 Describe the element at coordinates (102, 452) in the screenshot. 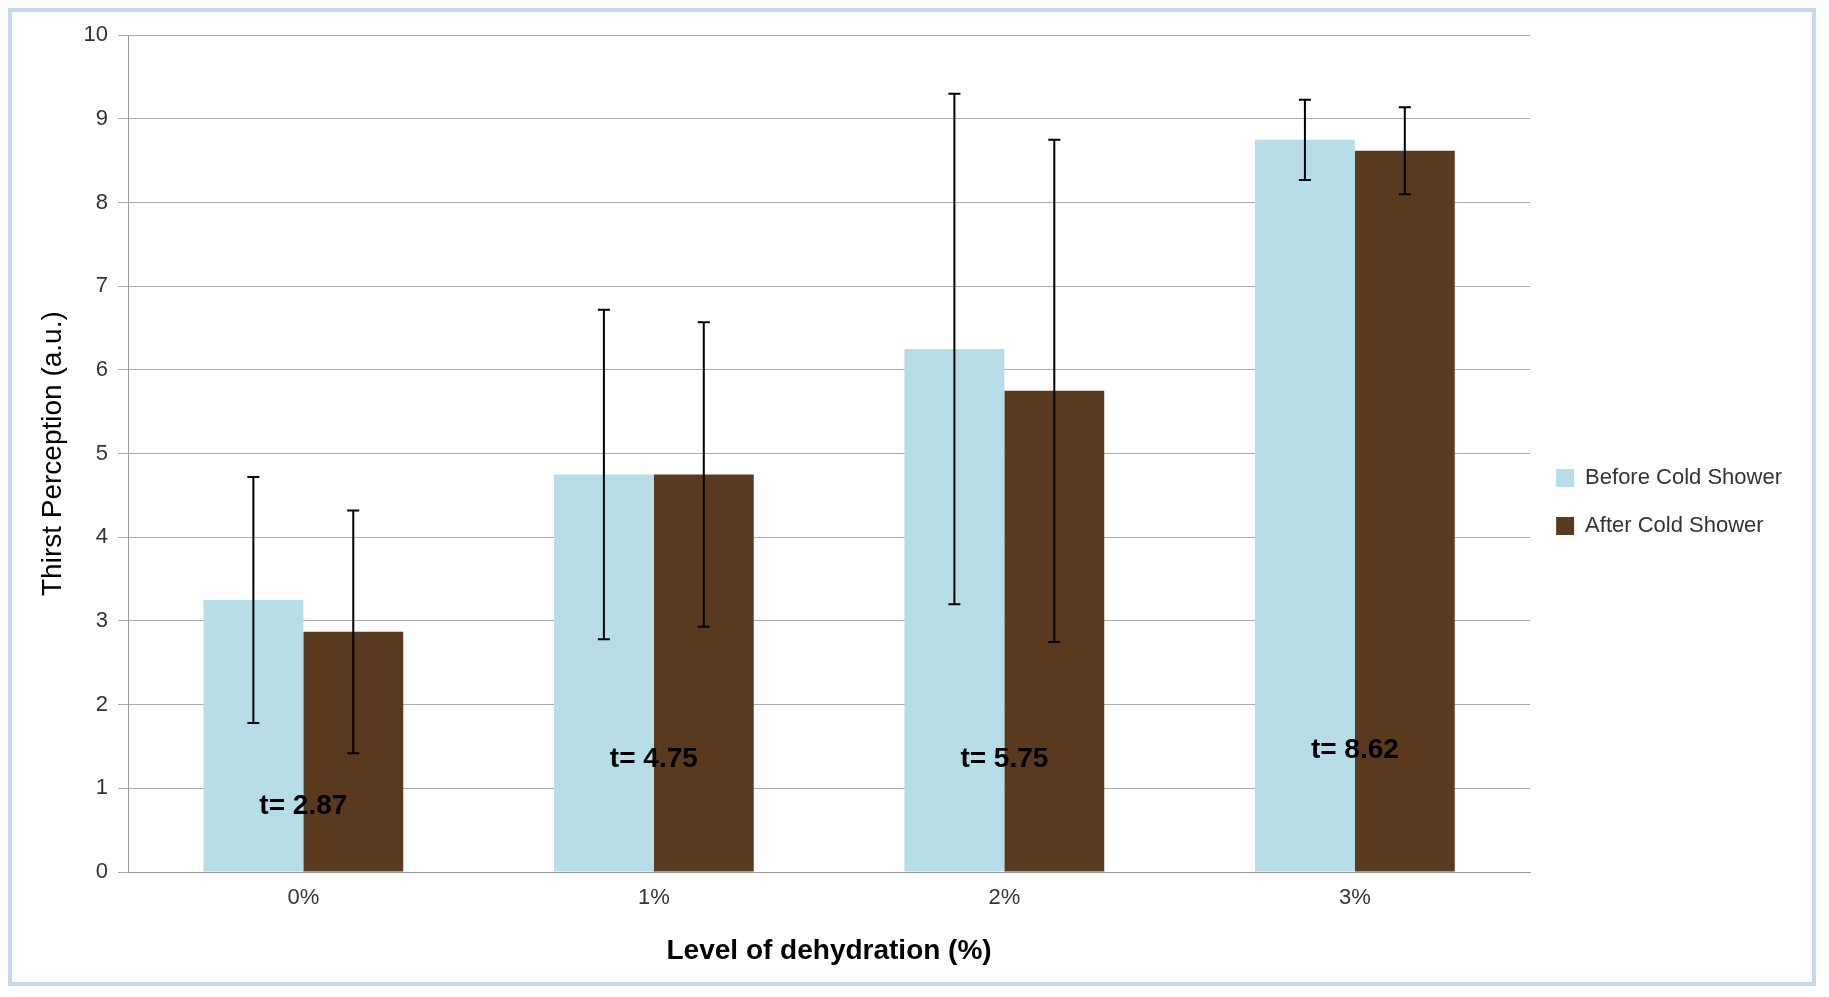

I see `y-tick-label: 5` at that location.